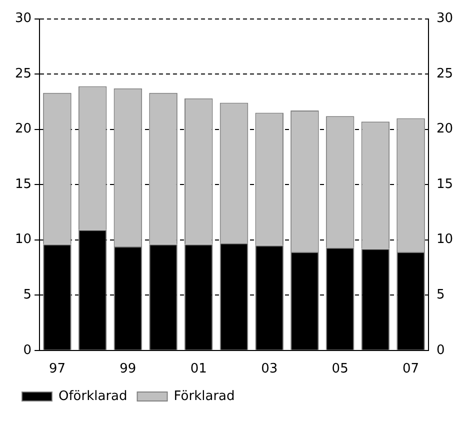 This screenshot has width=468, height=421. What do you see at coordinates (445, 184) in the screenshot?
I see `y2-tick-label: 15` at bounding box center [445, 184].